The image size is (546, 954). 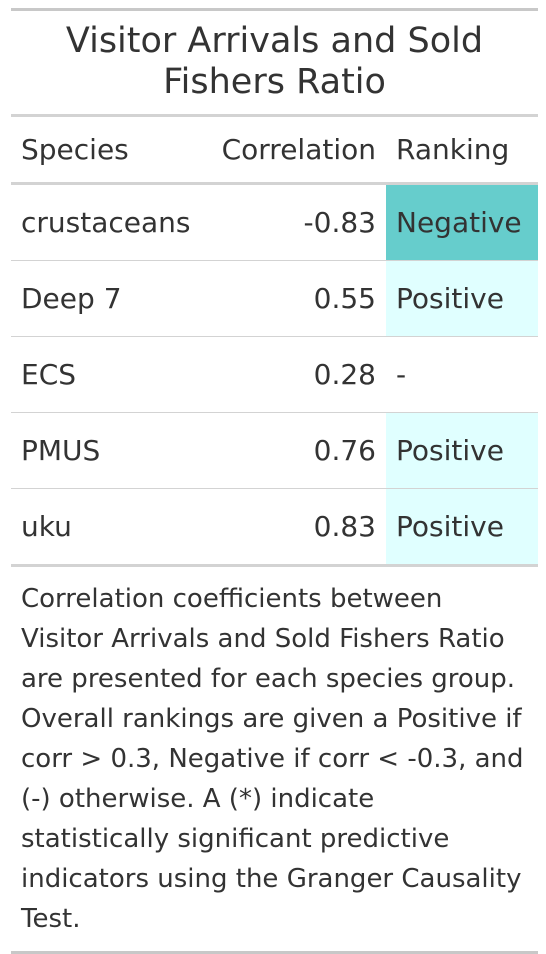 What do you see at coordinates (344, 526) in the screenshot?
I see `correlation-cell: 0.83` at bounding box center [344, 526].